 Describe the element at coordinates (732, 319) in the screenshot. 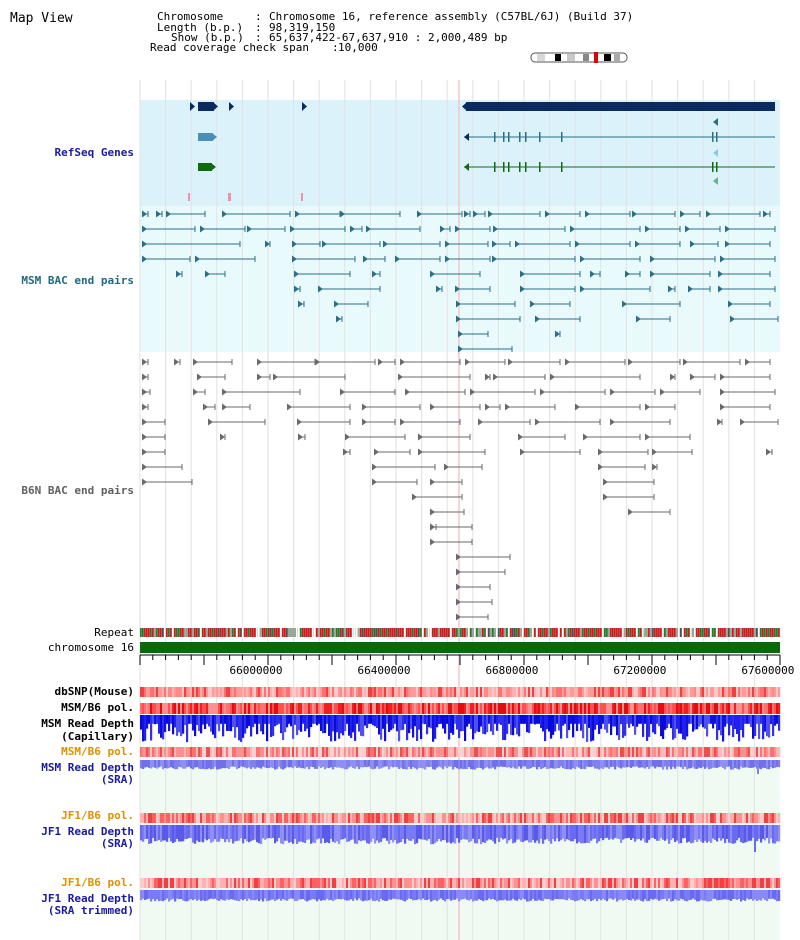

I see `msm-bac-end` at that location.